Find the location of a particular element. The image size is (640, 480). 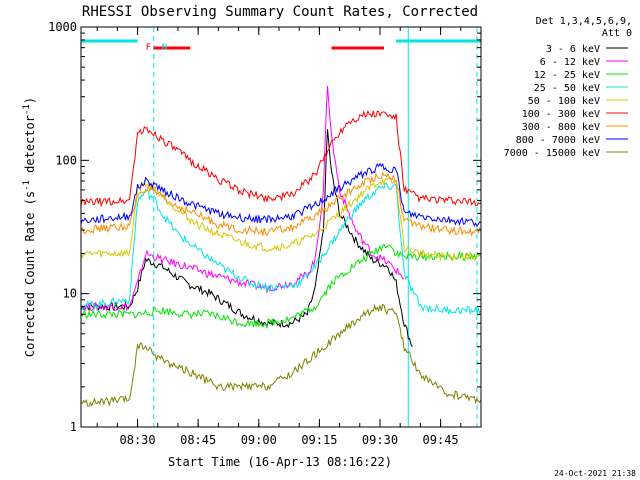

x-tick-label-1: 08:45 is located at coordinates (198, 440).